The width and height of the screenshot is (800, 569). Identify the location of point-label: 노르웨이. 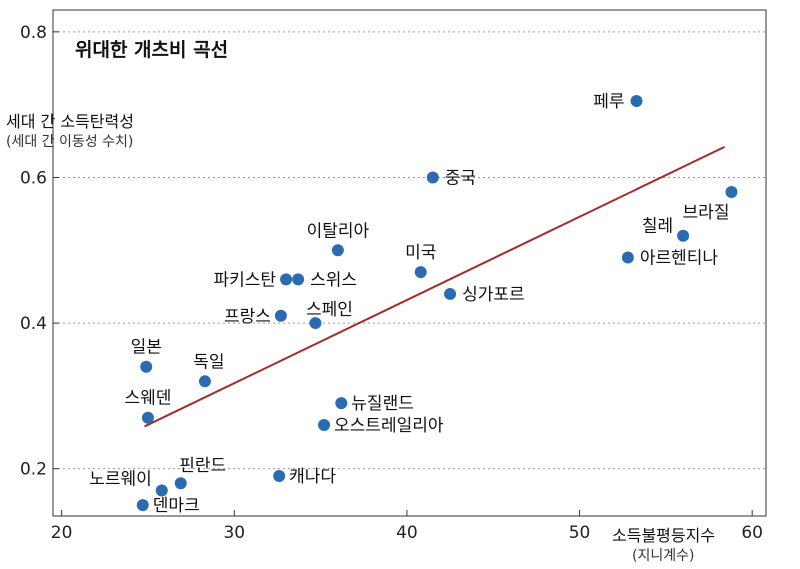
(120, 480).